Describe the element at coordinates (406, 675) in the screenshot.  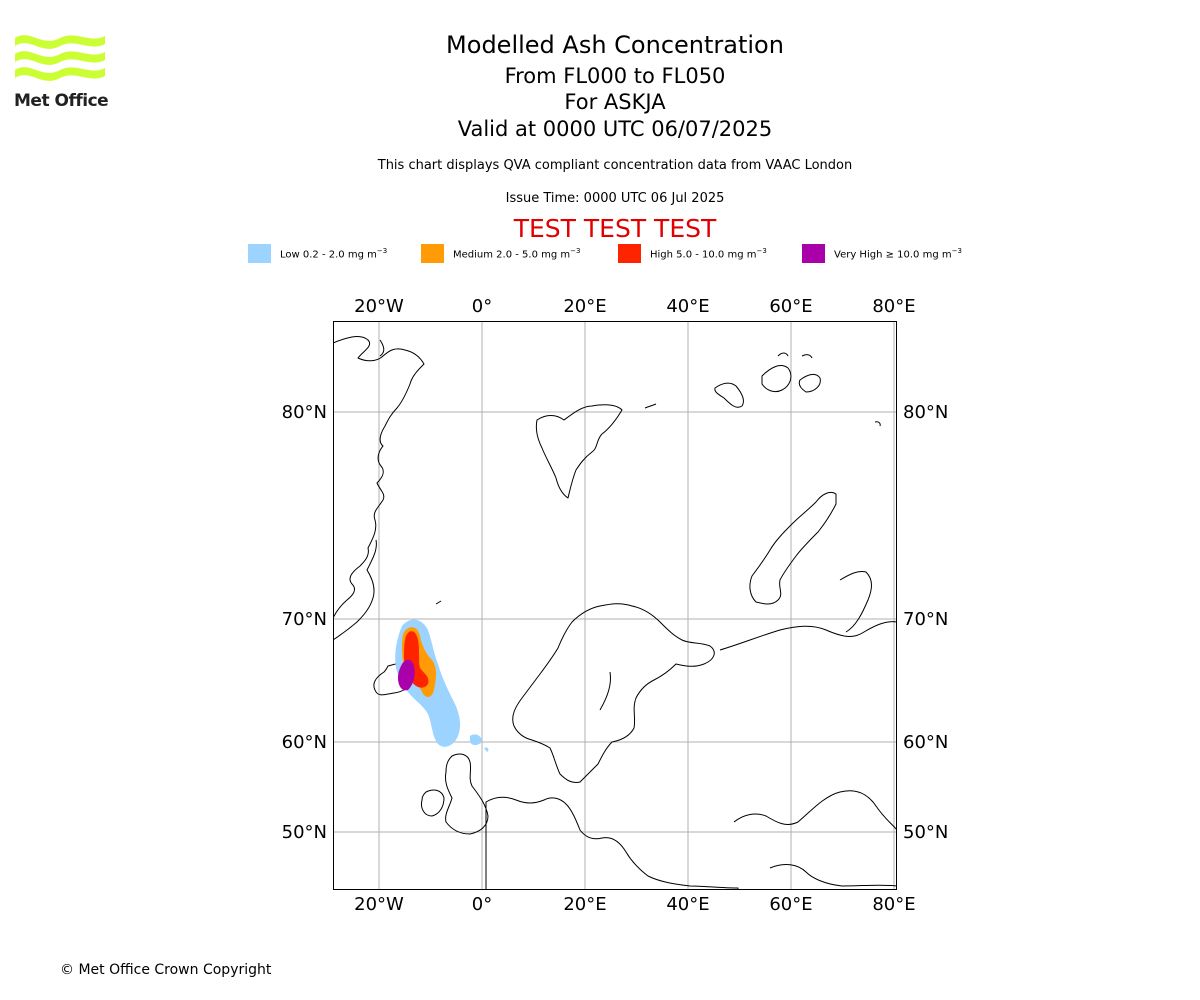
I see `ash-very-high` at that location.